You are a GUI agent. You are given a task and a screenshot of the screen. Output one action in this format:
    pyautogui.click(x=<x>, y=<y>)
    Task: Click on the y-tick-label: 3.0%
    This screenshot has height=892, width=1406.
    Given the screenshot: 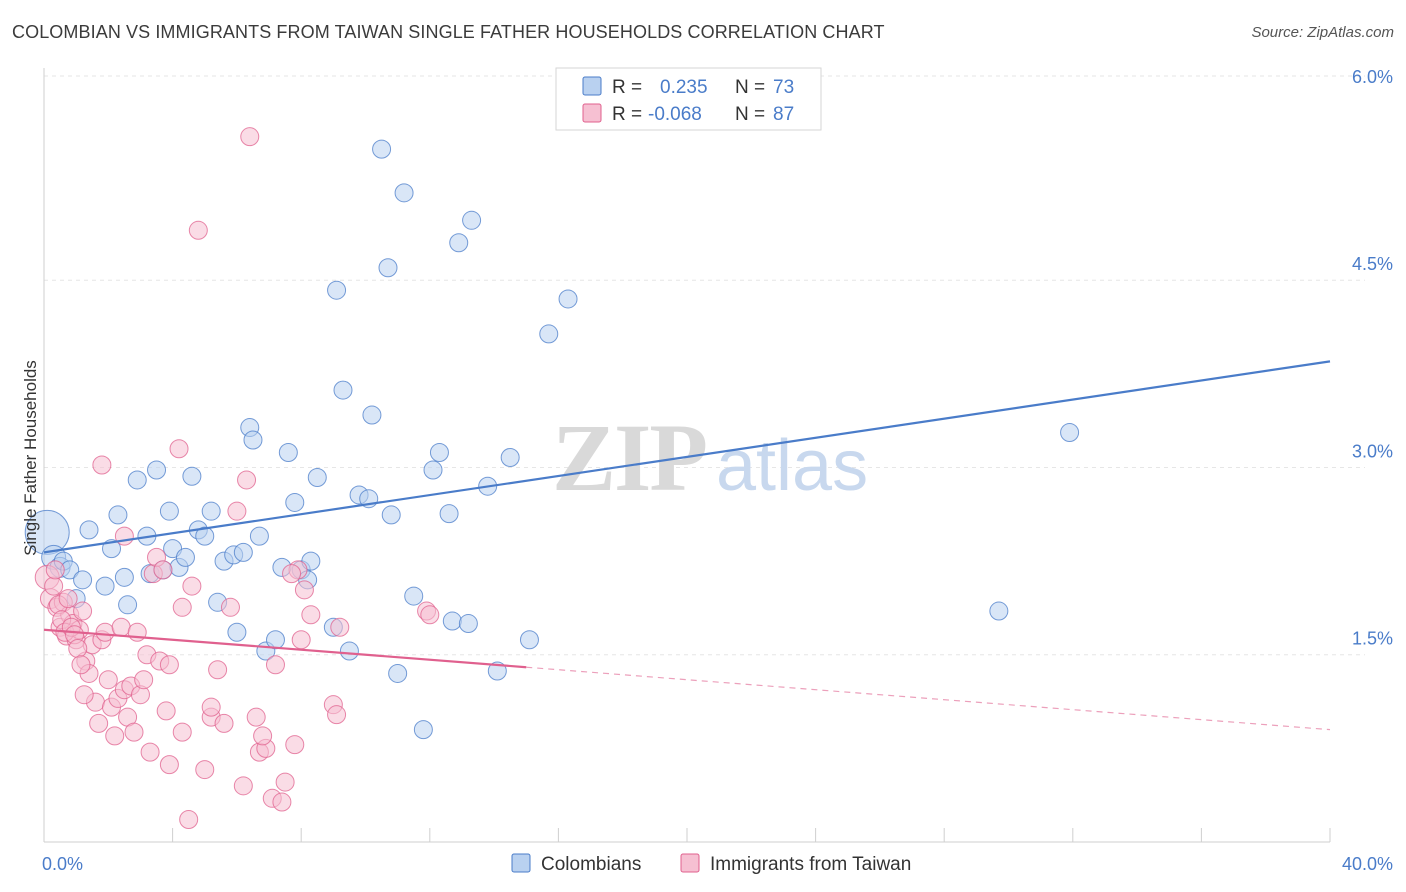 What is the action you would take?
    pyautogui.click(x=1372, y=451)
    